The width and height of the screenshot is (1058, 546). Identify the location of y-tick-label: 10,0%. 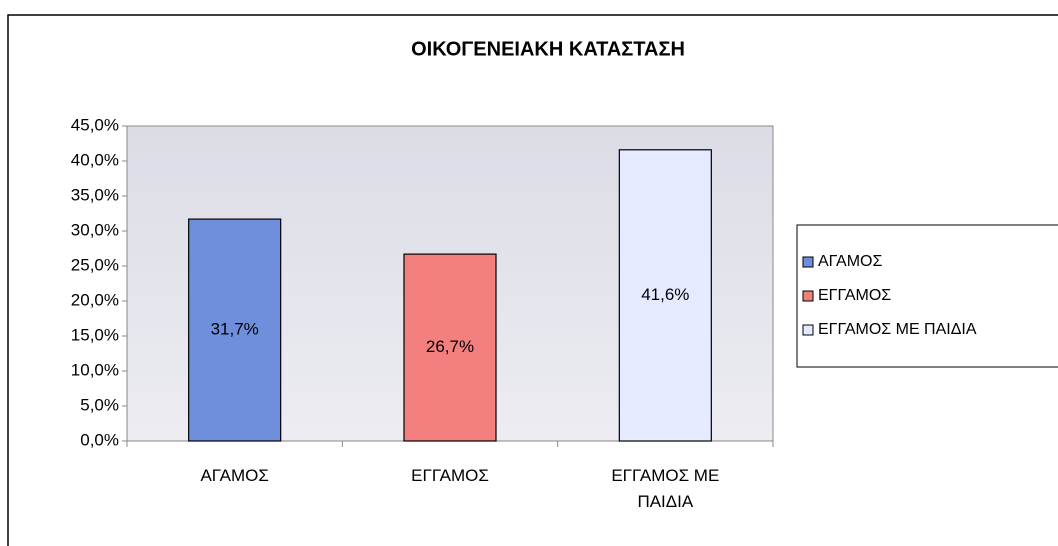
(95, 369).